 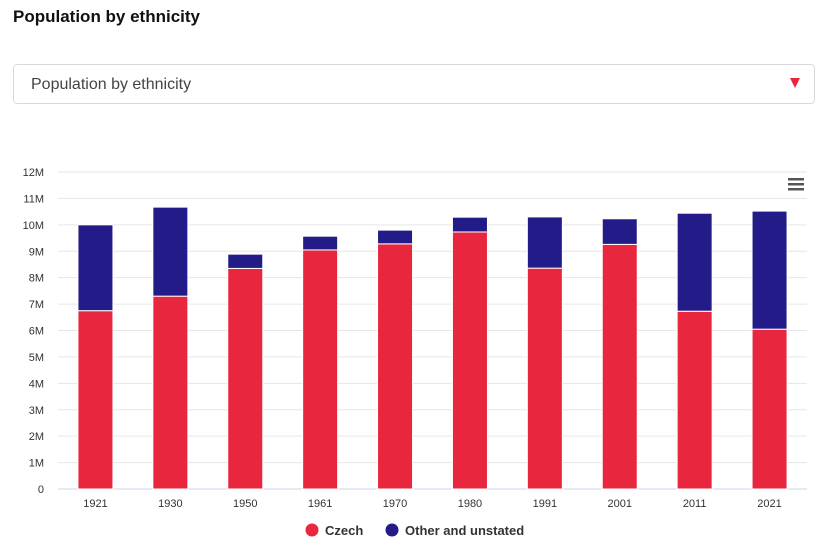 What do you see at coordinates (344, 530) in the screenshot?
I see `legend-item-label: Czech` at bounding box center [344, 530].